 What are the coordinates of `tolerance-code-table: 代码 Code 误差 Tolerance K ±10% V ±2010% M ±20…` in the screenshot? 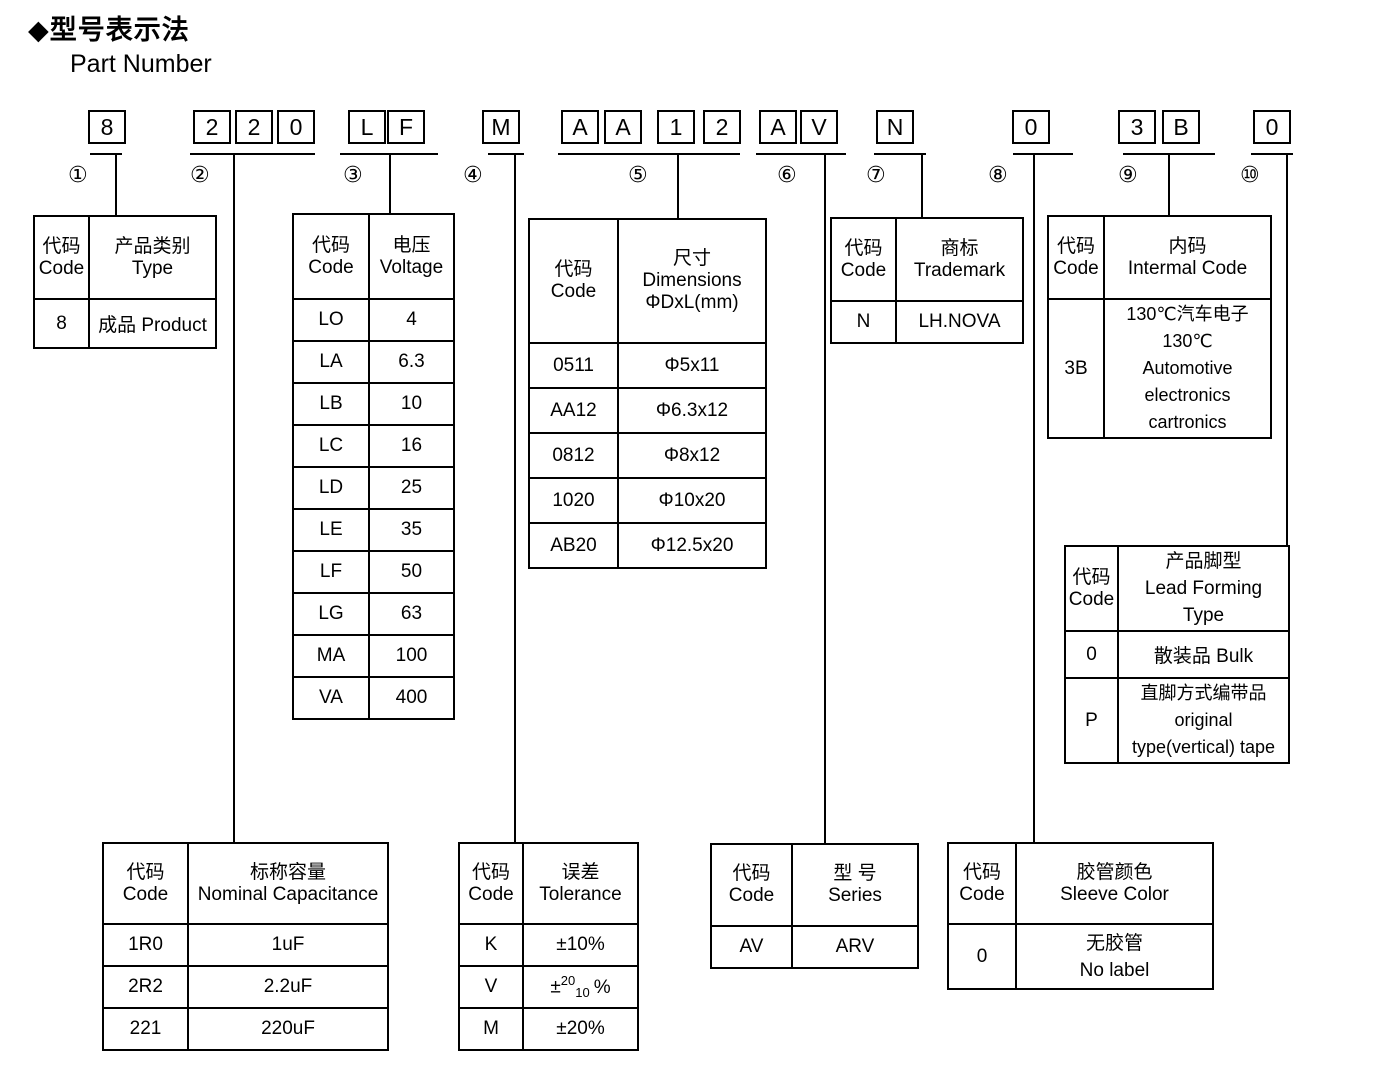 It's located at (548, 946).